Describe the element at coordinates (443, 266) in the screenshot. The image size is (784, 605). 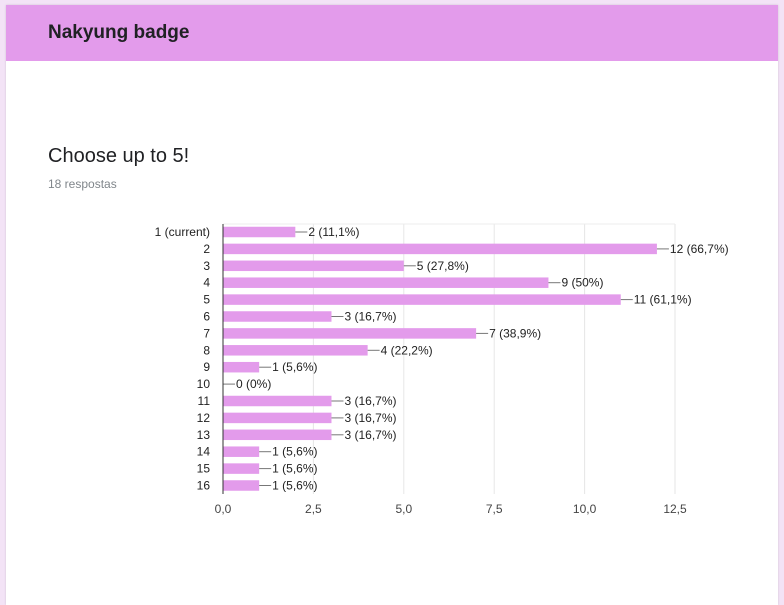
I see `data-label: 5 (27,8%)` at that location.